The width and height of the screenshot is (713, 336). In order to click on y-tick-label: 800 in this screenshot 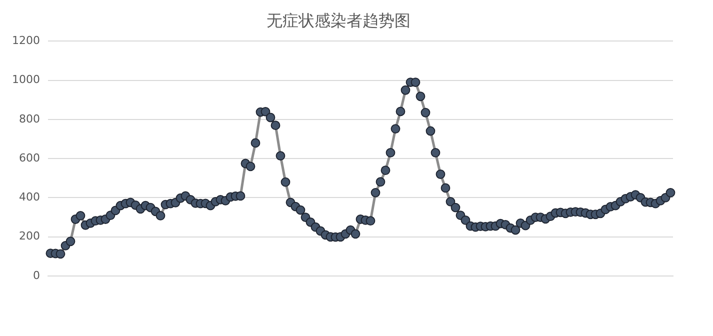, I will do `click(29, 119)`.